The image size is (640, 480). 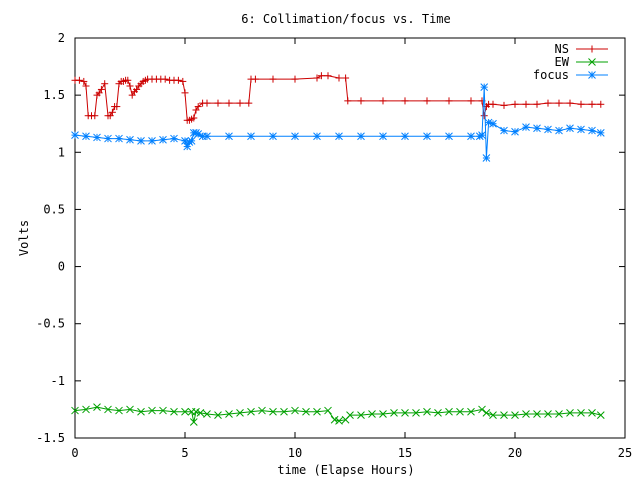 What do you see at coordinates (61, 38) in the screenshot?
I see `y-tick-label: 2` at bounding box center [61, 38].